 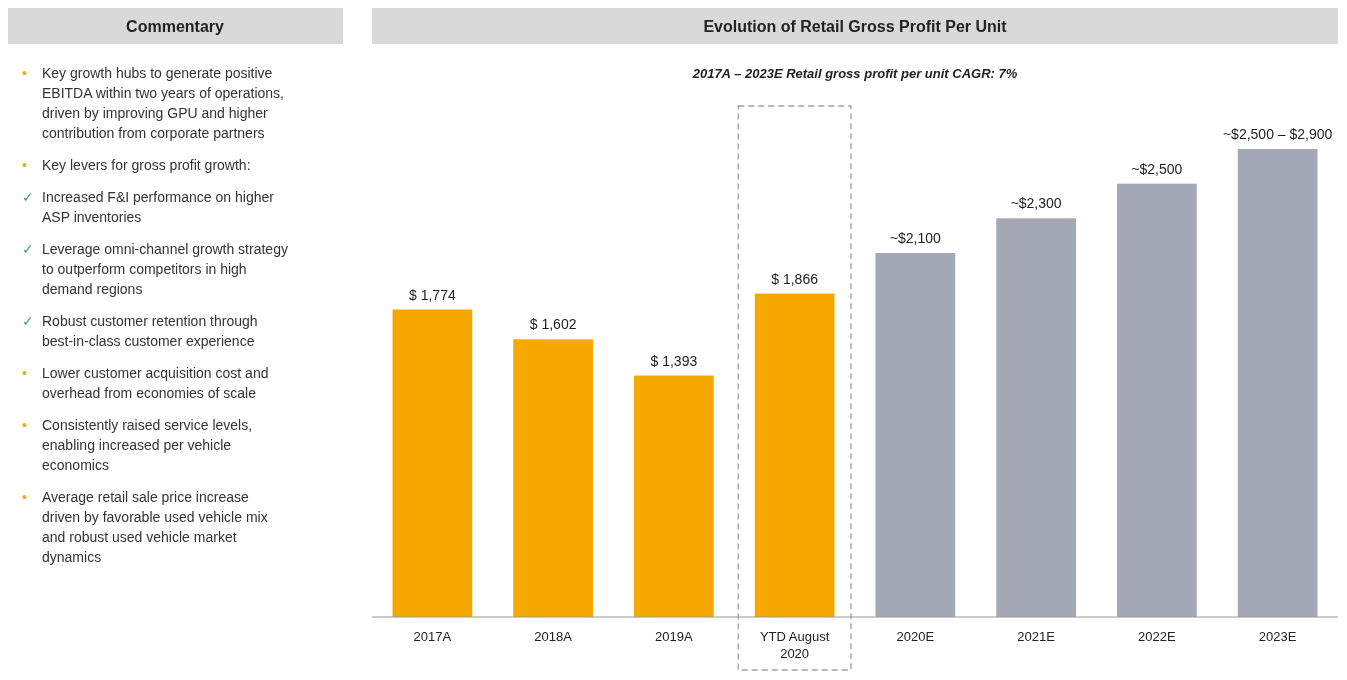 What do you see at coordinates (432, 294) in the screenshot?
I see `data-label: $ 1,774` at bounding box center [432, 294].